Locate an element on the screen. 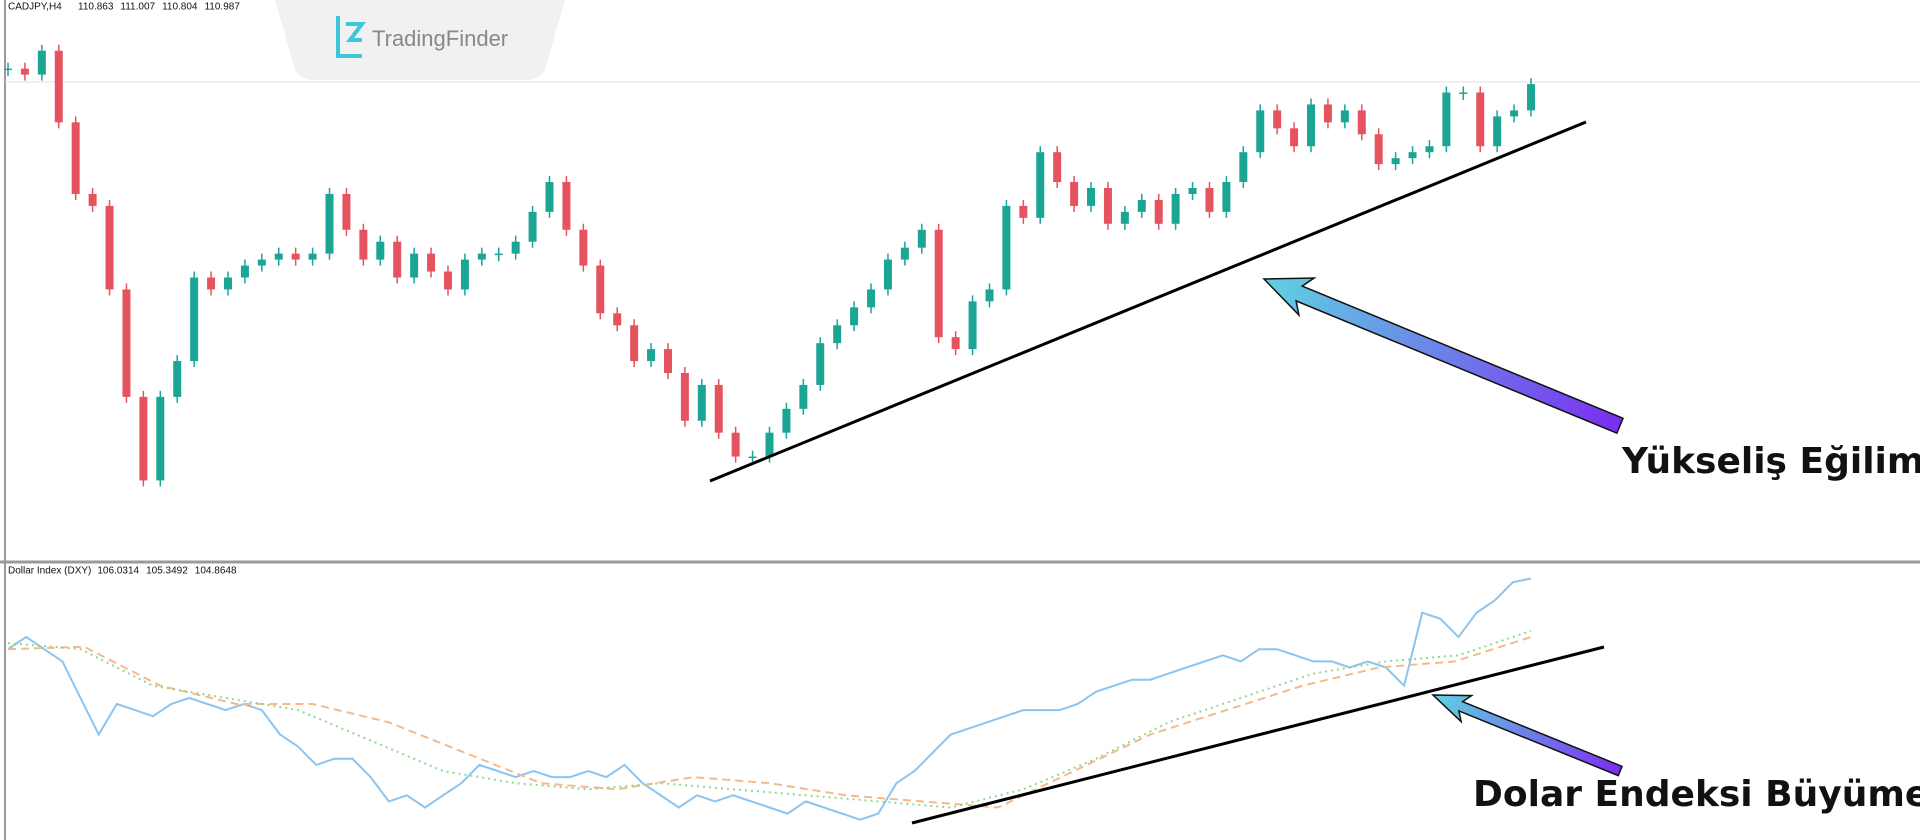  indicator-label: Dollar Index (DXY) is located at coordinates (49, 571).